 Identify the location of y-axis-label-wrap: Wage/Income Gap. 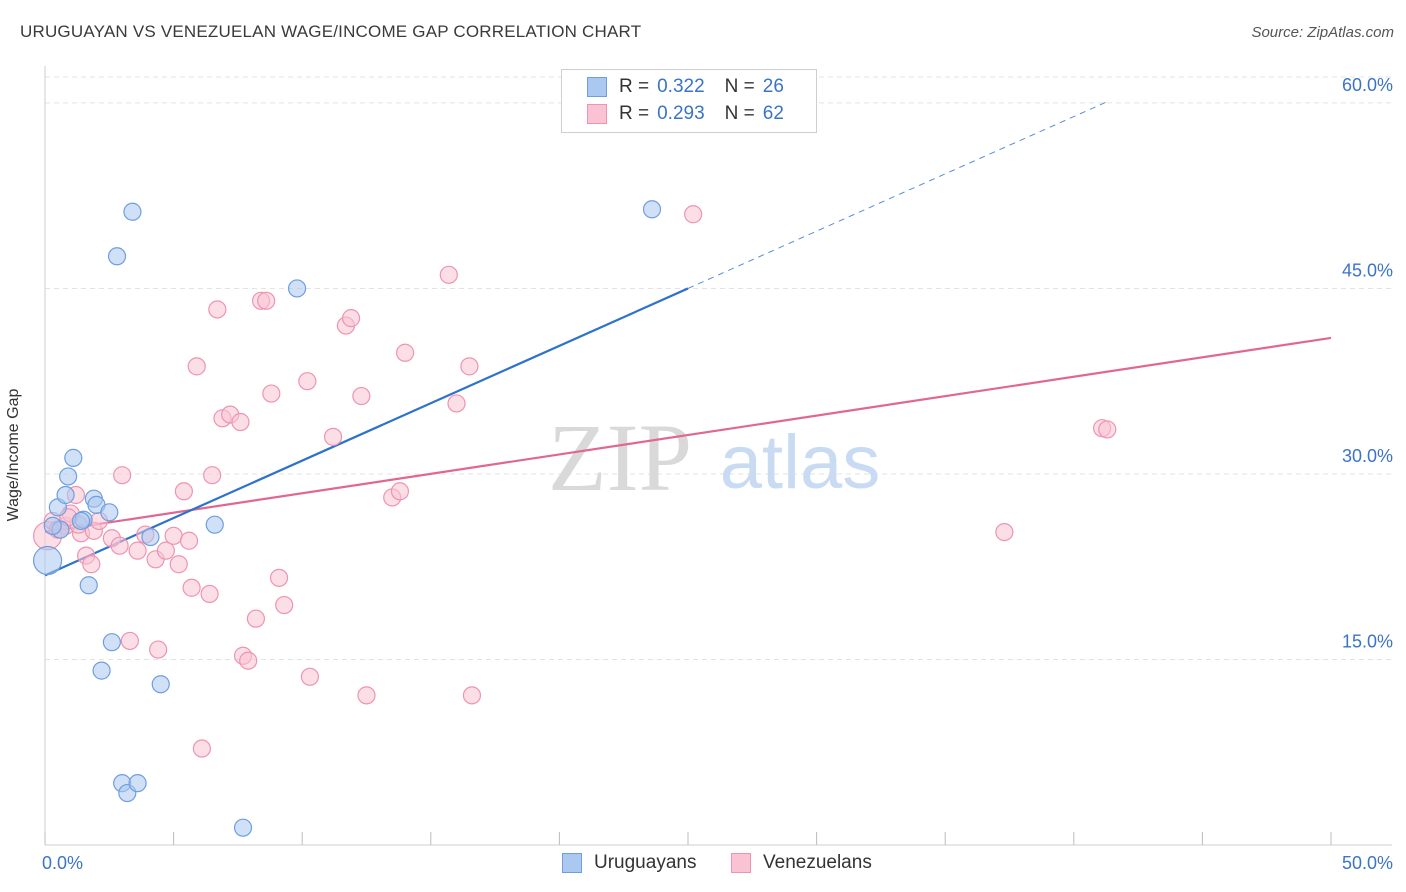
(19, 455).